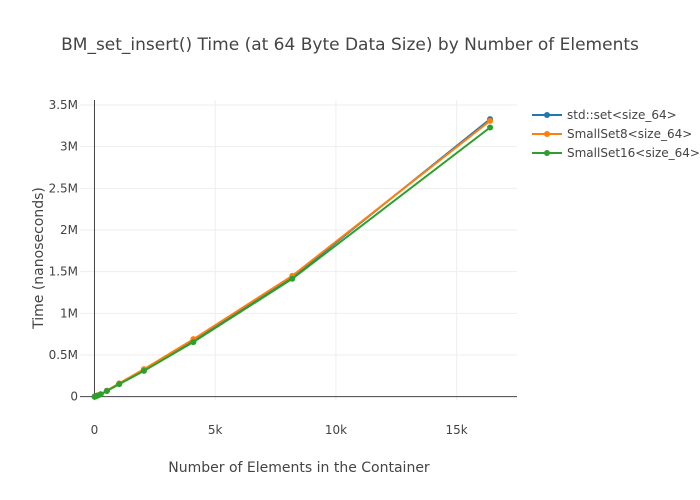 This screenshot has width=700, height=500. I want to click on y-tick-label: 1M, so click(69, 313).